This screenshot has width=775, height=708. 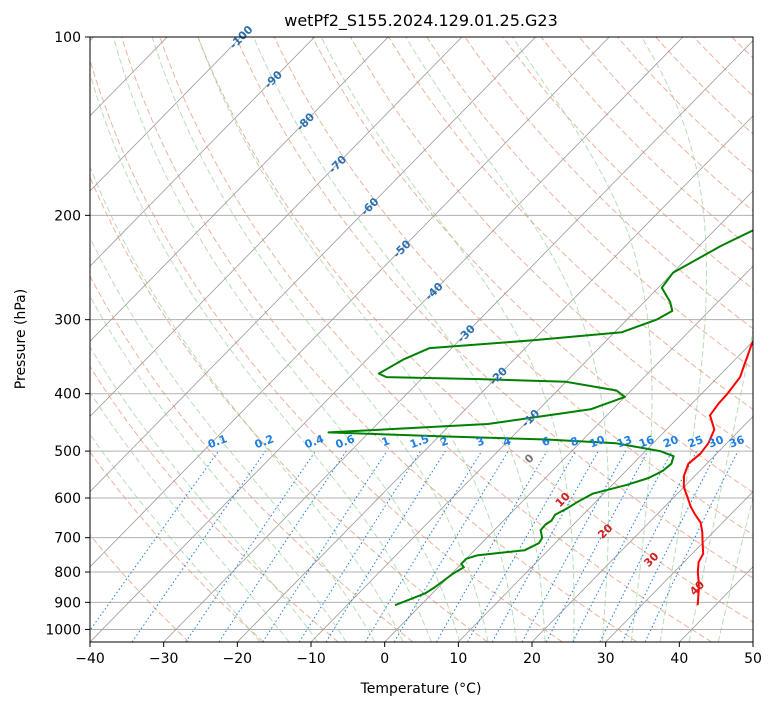 What do you see at coordinates (444, 441) in the screenshot?
I see `mixing-ratio-label: 2` at bounding box center [444, 441].